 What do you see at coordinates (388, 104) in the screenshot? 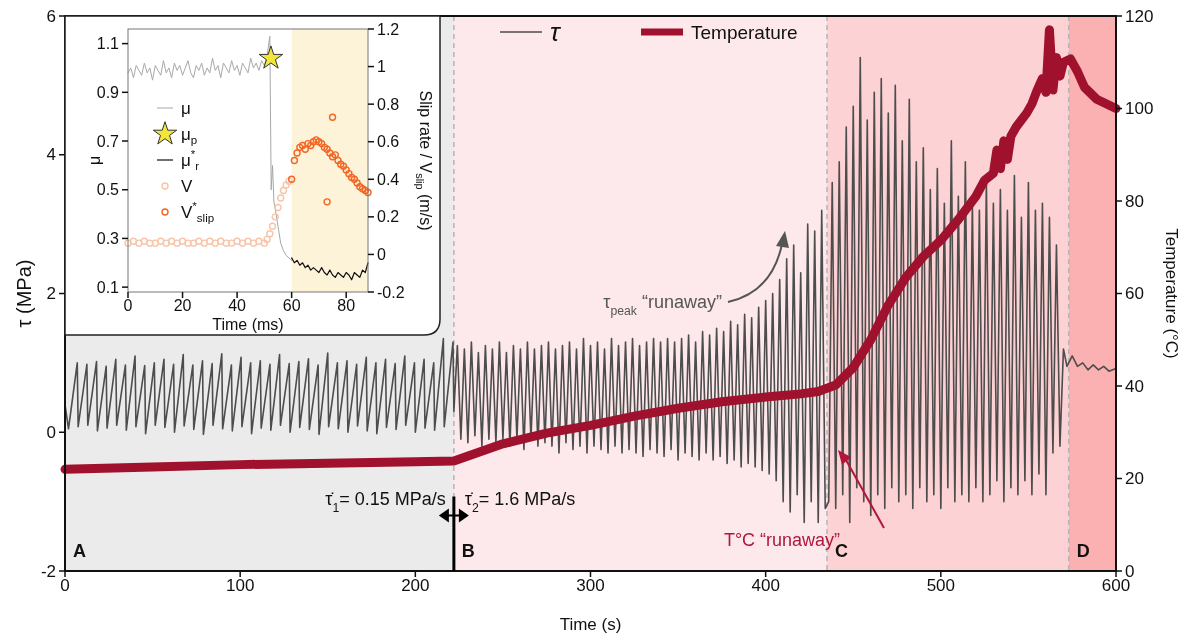
I see `y2-tick-label: 0.8` at bounding box center [388, 104].